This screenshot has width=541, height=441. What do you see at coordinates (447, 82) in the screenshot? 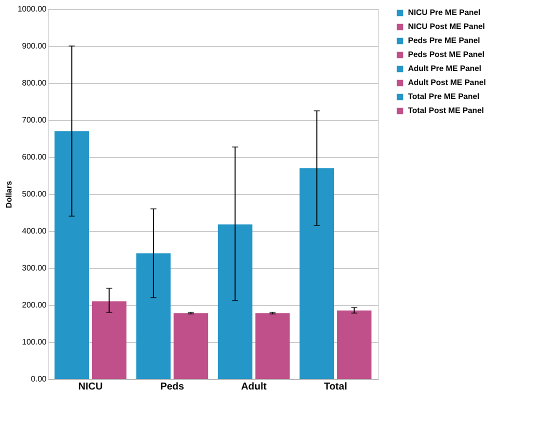
I see `legend-label: Adult Post ME Panel` at bounding box center [447, 82].